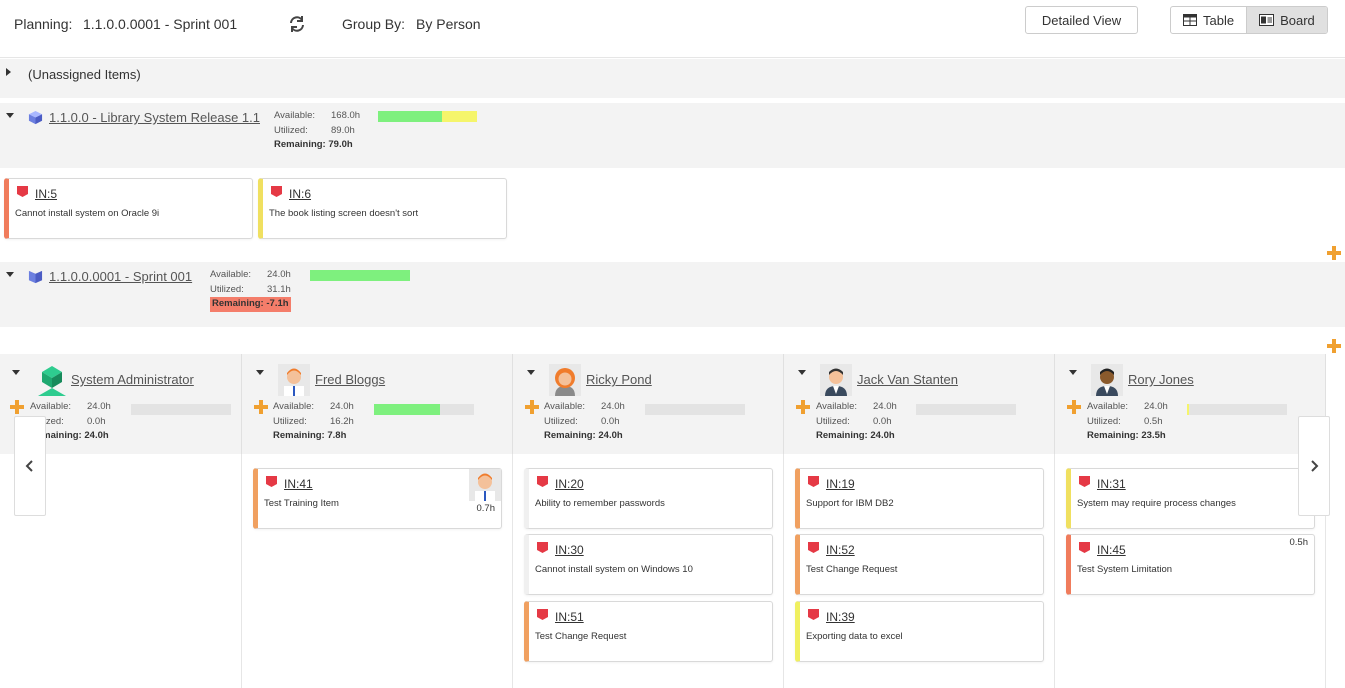 Image resolution: width=1345 pixels, height=688 pixels. I want to click on ricky-avatar, so click(565, 380).